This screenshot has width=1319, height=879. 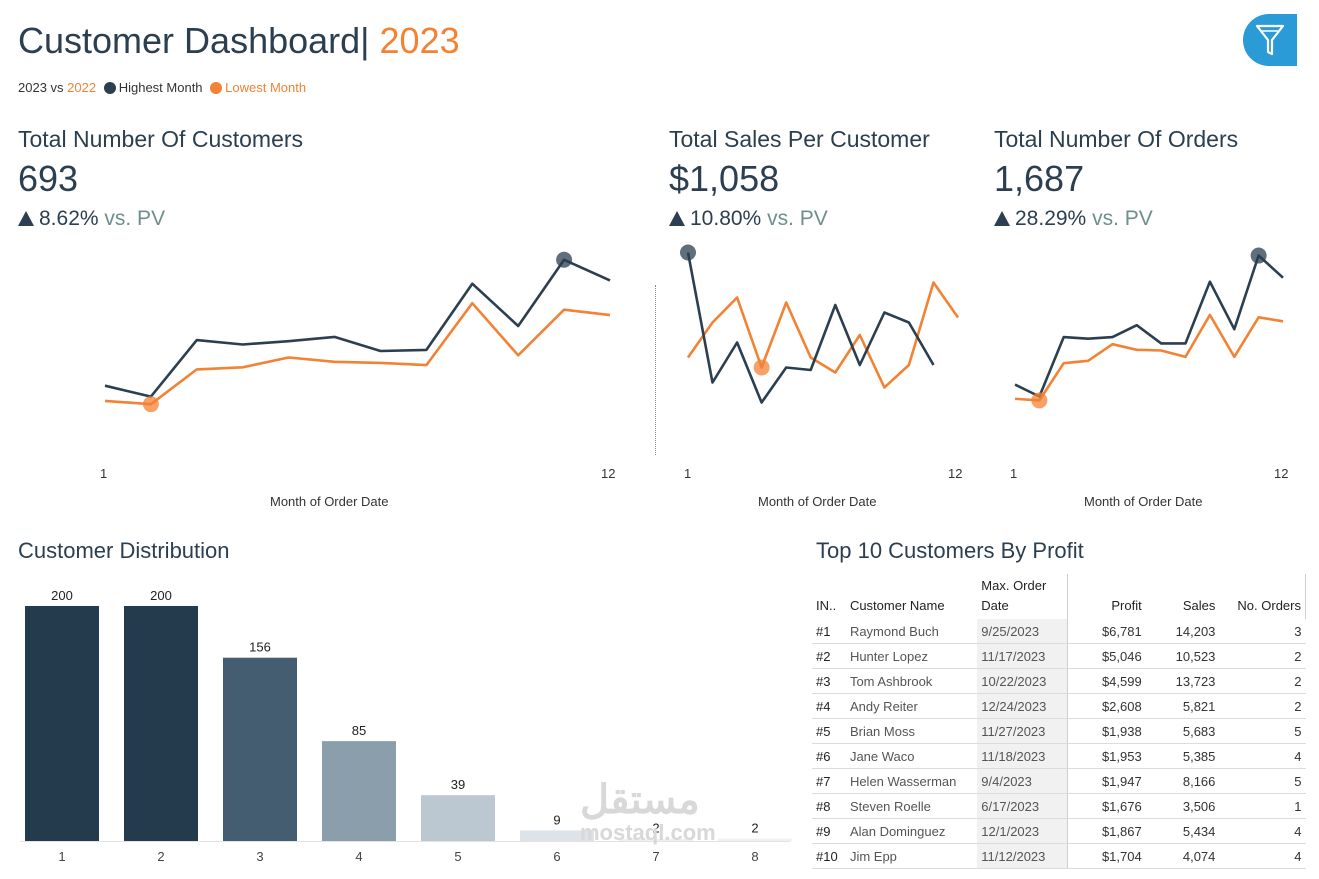 What do you see at coordinates (1106, 596) in the screenshot?
I see `header-profit: Profit` at bounding box center [1106, 596].